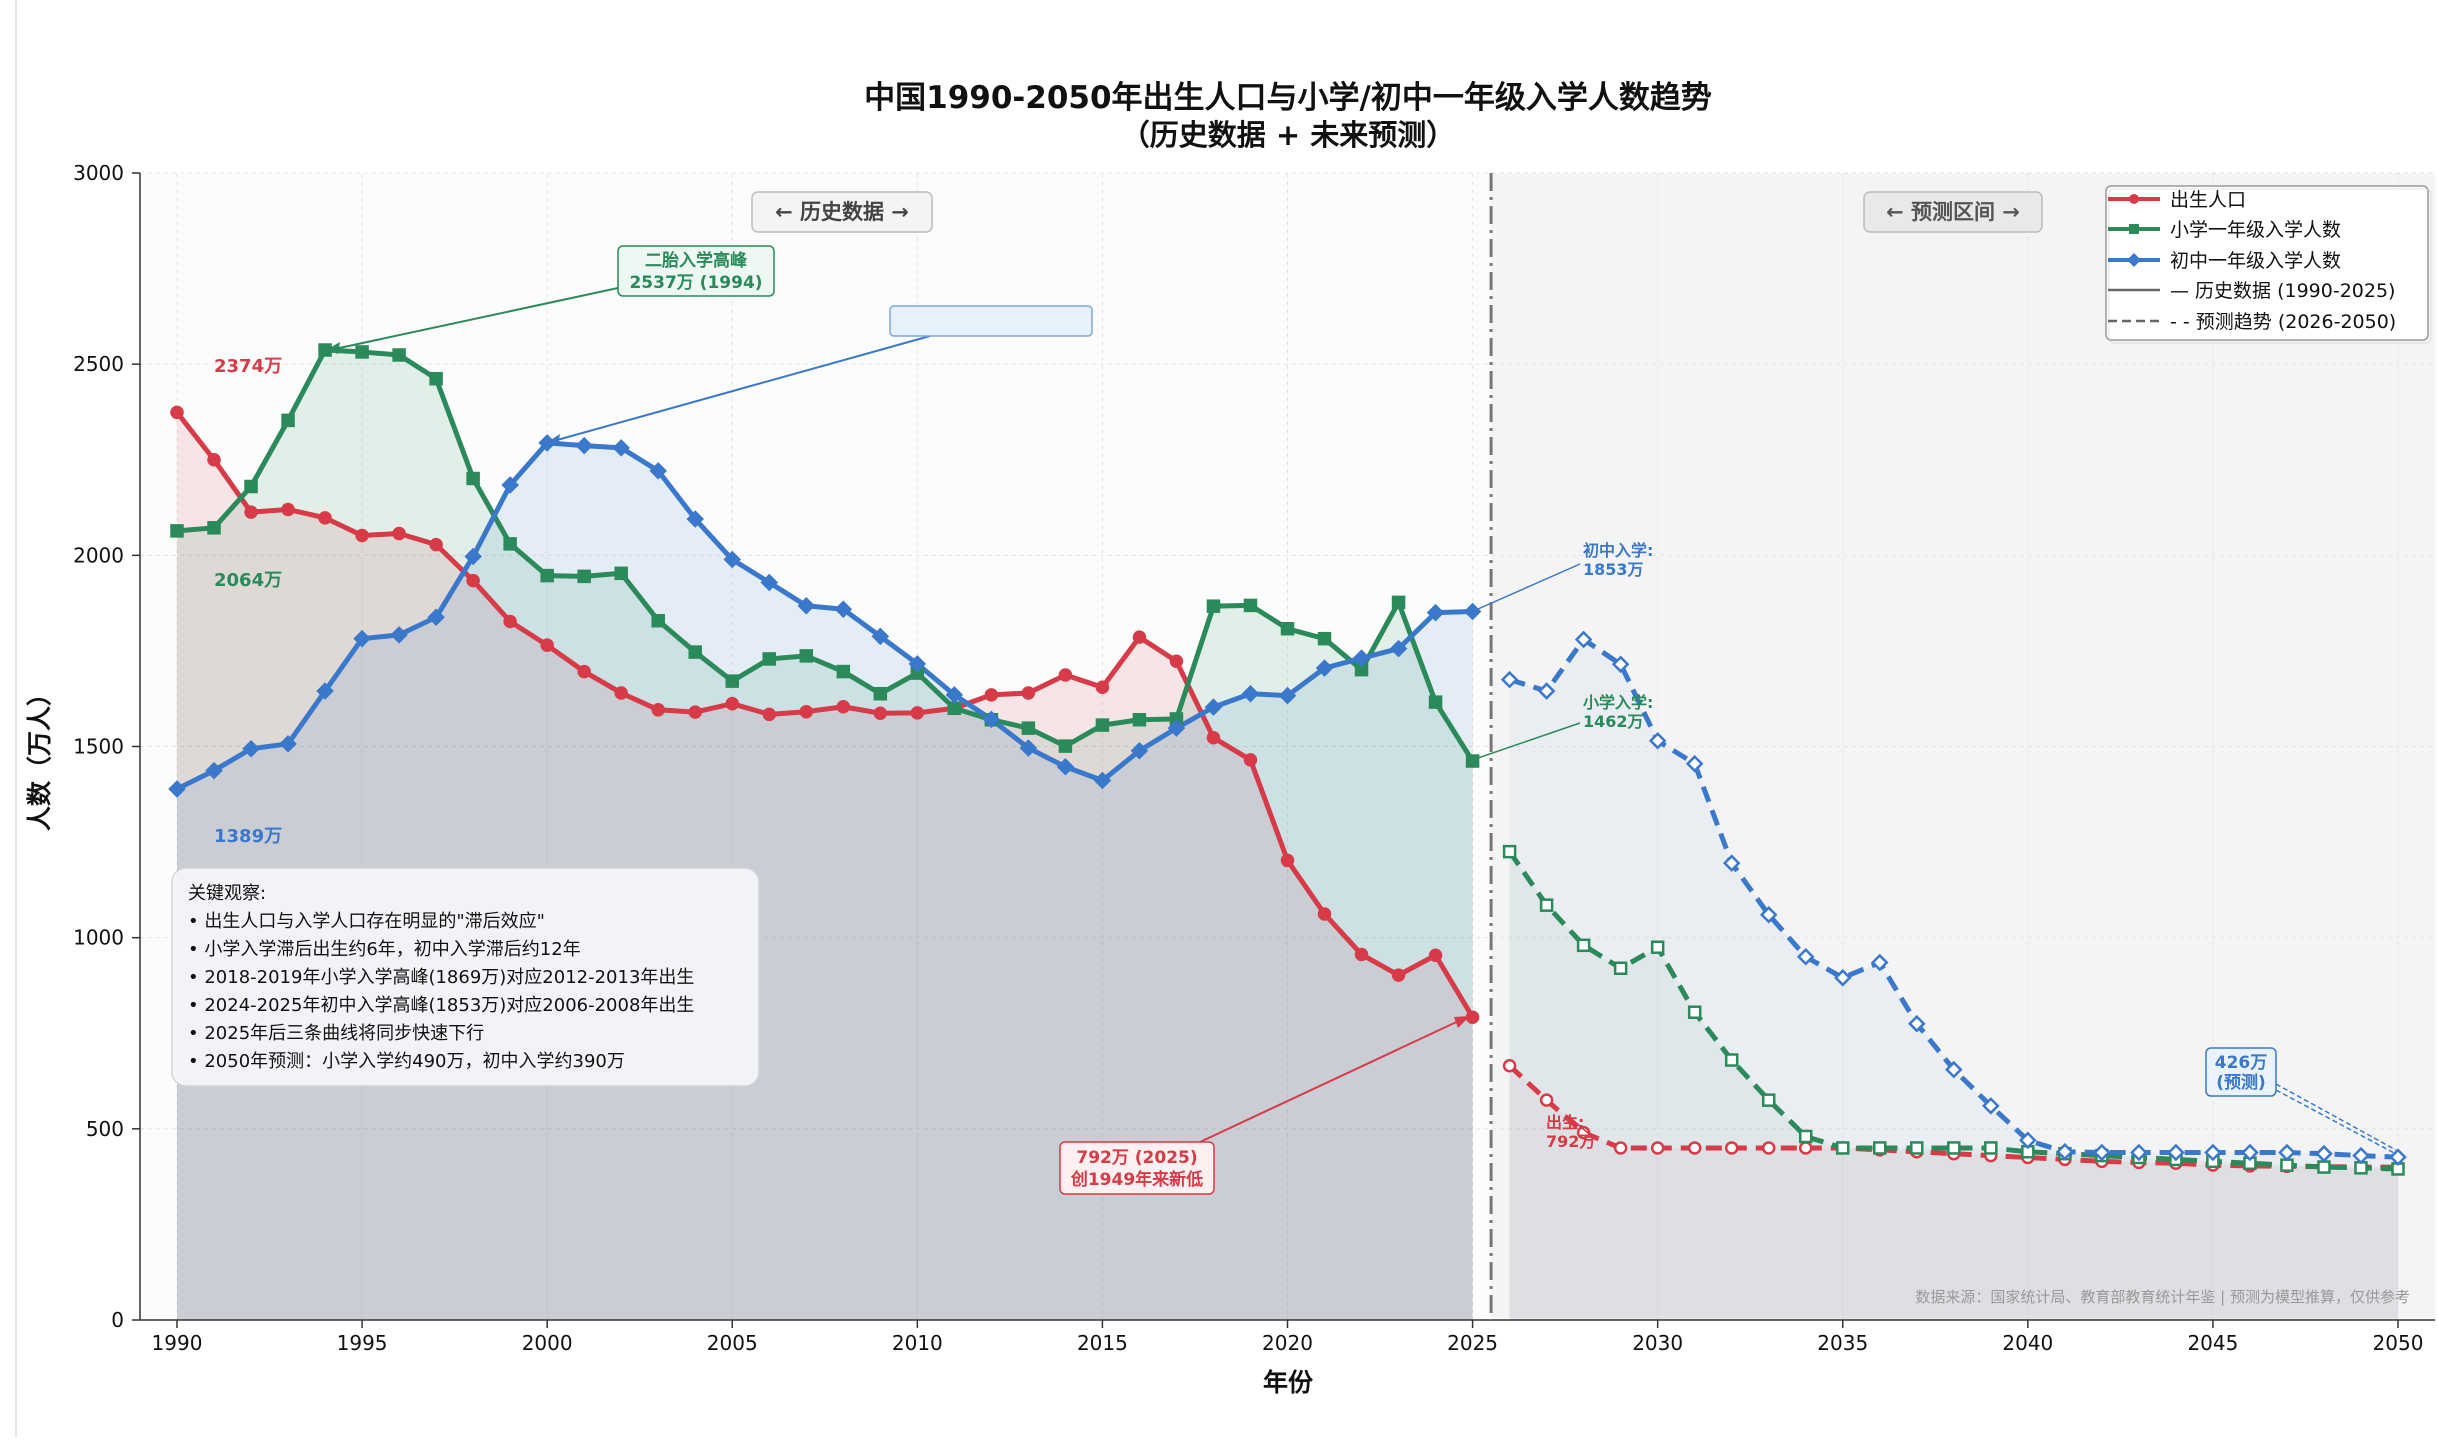  What do you see at coordinates (2212, 1343) in the screenshot?
I see `x-tick-label: 2045` at bounding box center [2212, 1343].